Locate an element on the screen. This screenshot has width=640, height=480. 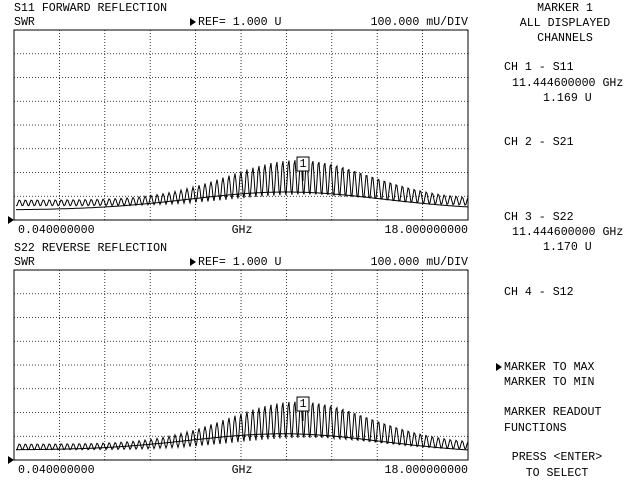
marker-value: 1.170 U is located at coordinates (567, 247).